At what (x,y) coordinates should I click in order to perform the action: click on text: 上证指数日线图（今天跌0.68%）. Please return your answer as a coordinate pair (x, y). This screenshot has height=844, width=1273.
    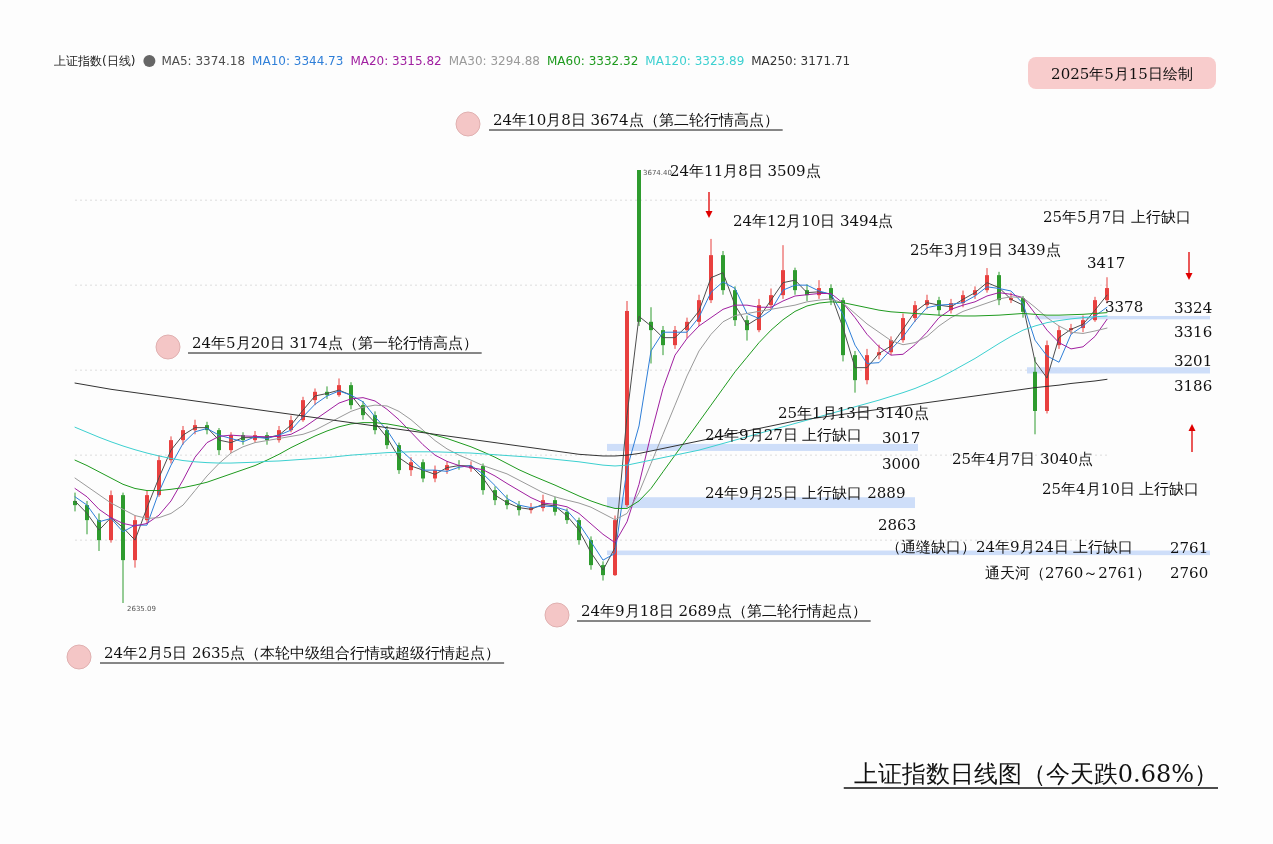
    Looking at the image, I should click on (1035, 774).